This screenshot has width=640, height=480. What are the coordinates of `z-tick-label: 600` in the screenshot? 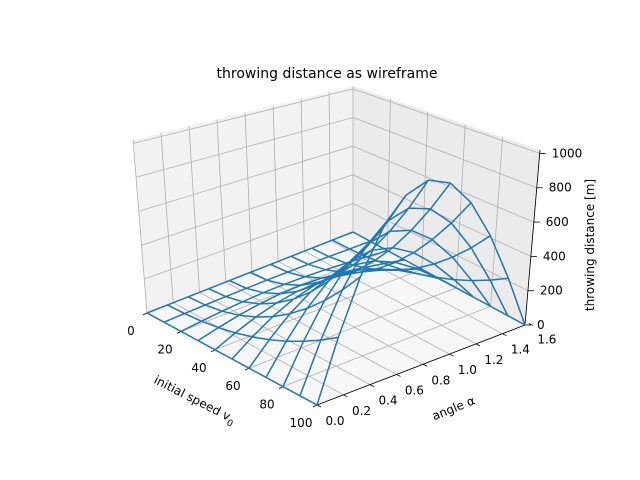 It's located at (557, 222).